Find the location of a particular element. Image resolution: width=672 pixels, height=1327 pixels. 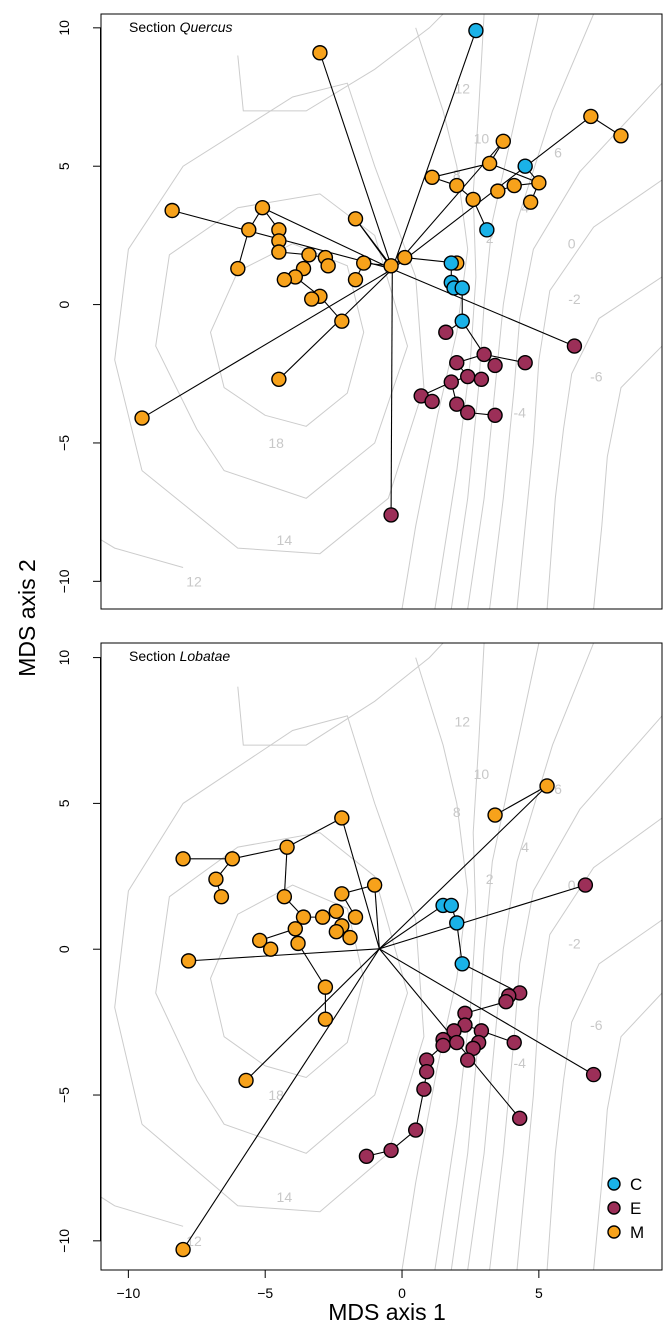

y-tick-label: −5 is located at coordinates (64, 443).